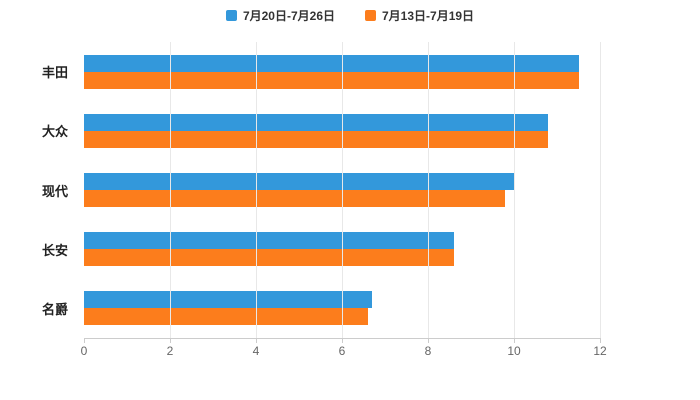  I want to click on x-axis-labels: 0 2 4 6 8 10 12, so click(343, 353).